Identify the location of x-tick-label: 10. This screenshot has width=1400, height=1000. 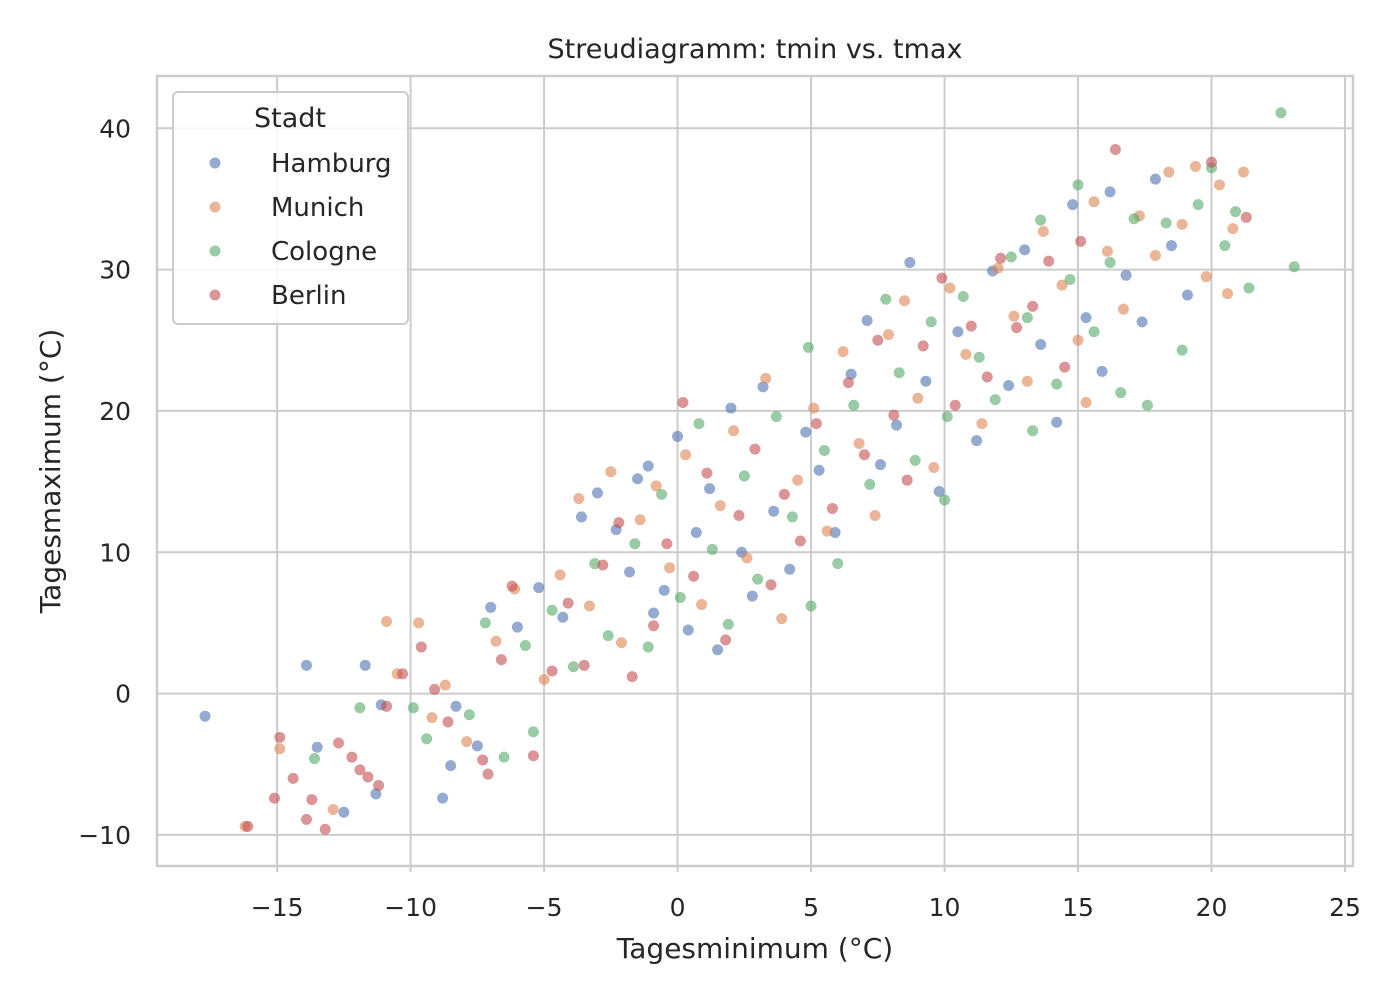
(945, 907).